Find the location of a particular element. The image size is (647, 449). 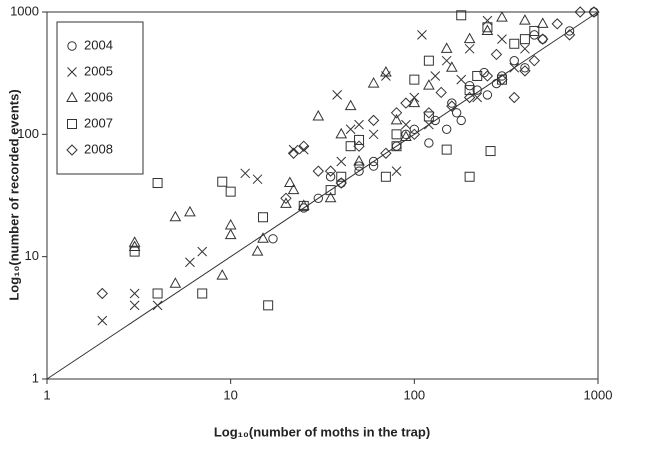

x-tick-label: 100 is located at coordinates (414, 394).